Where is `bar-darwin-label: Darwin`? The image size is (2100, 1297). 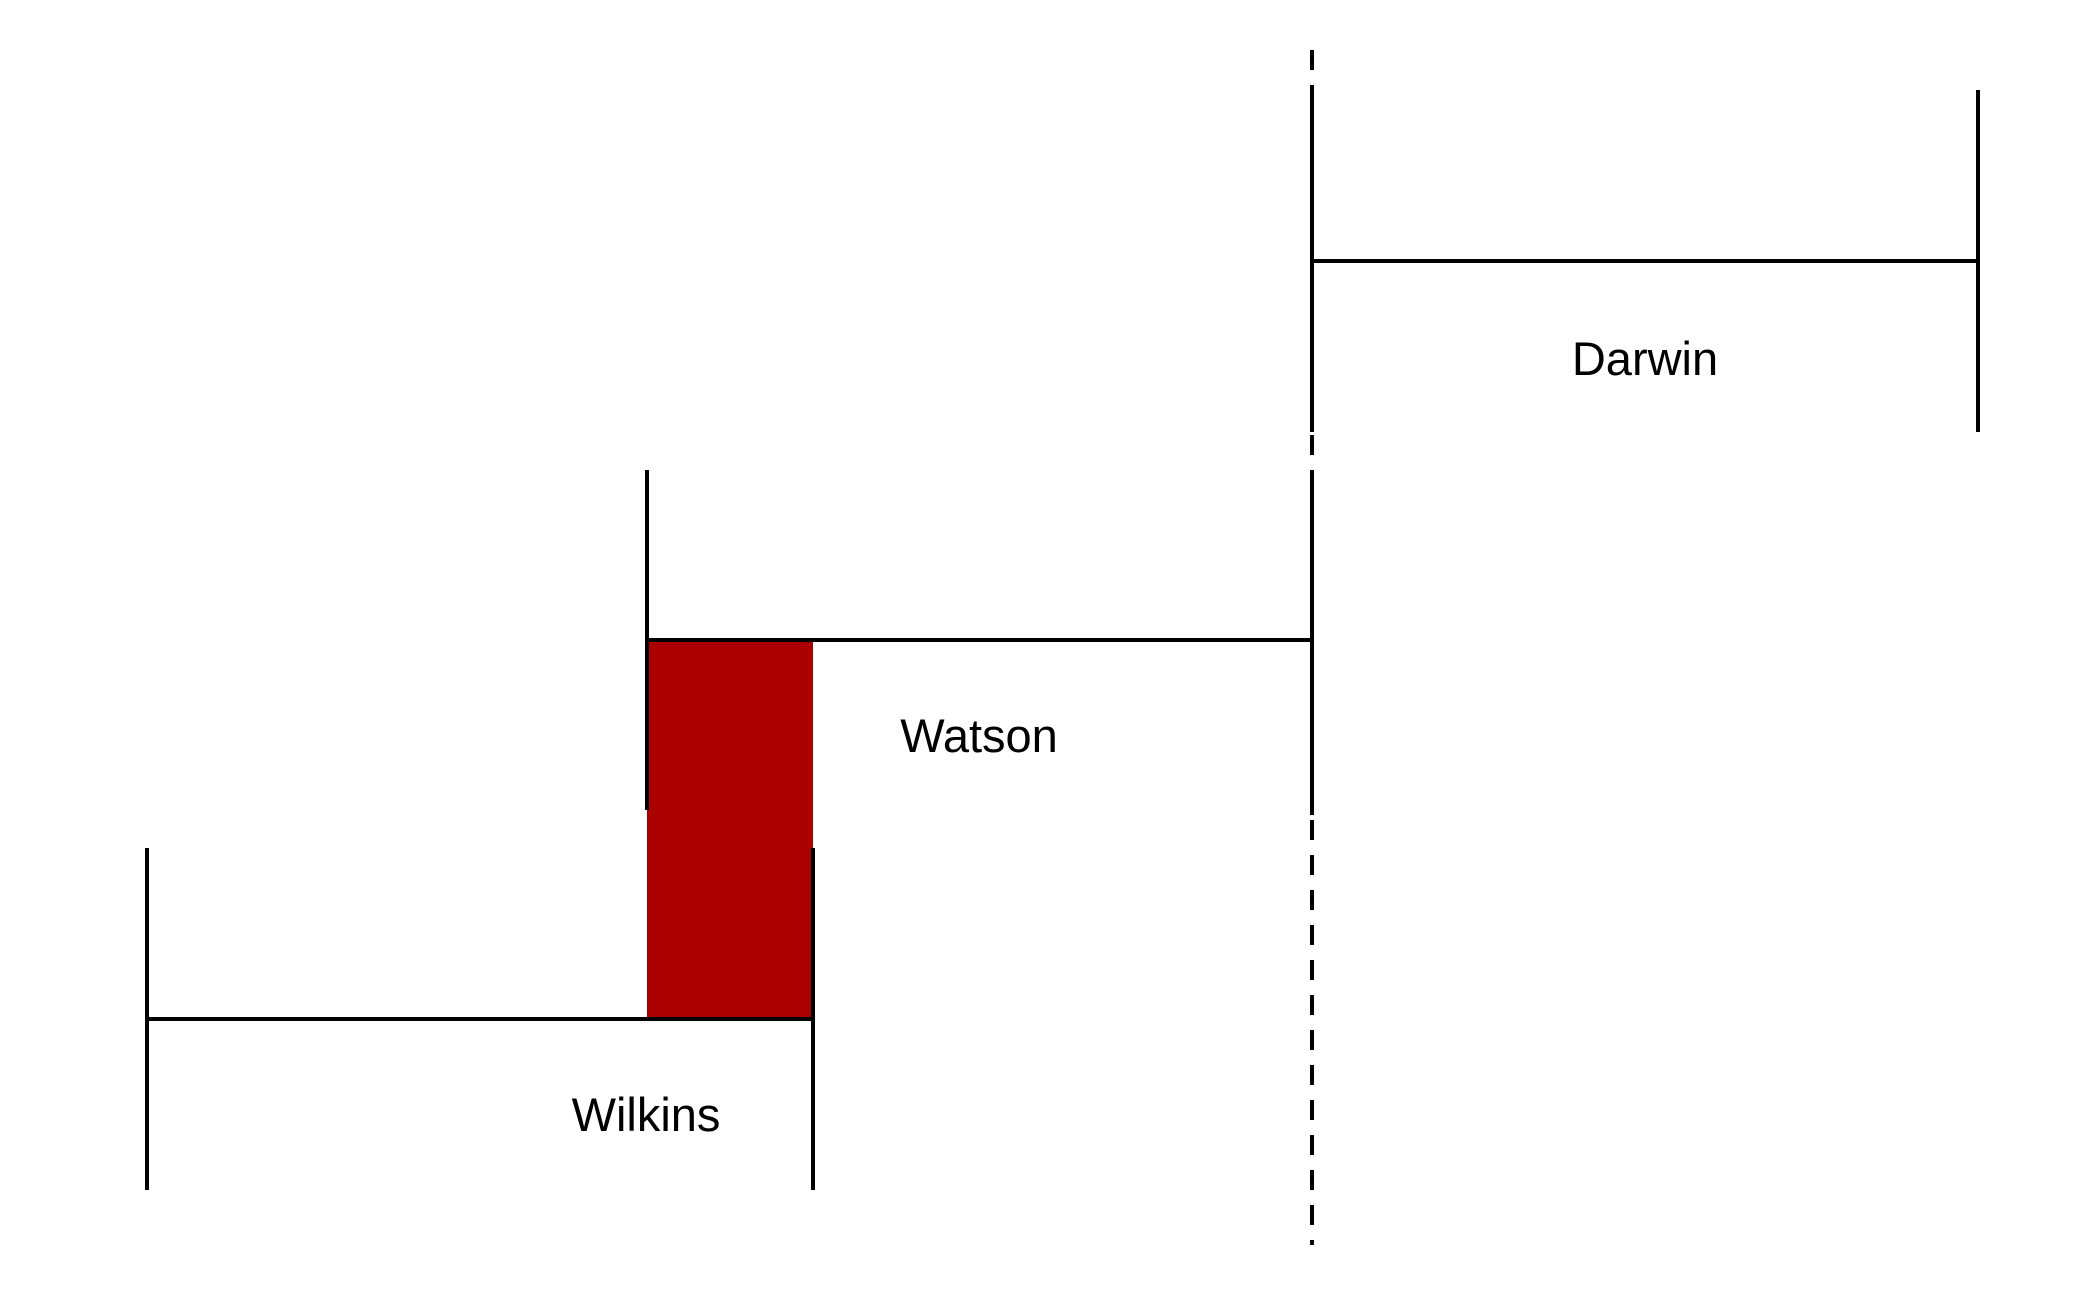
bar-darwin-label: Darwin is located at coordinates (1645, 358).